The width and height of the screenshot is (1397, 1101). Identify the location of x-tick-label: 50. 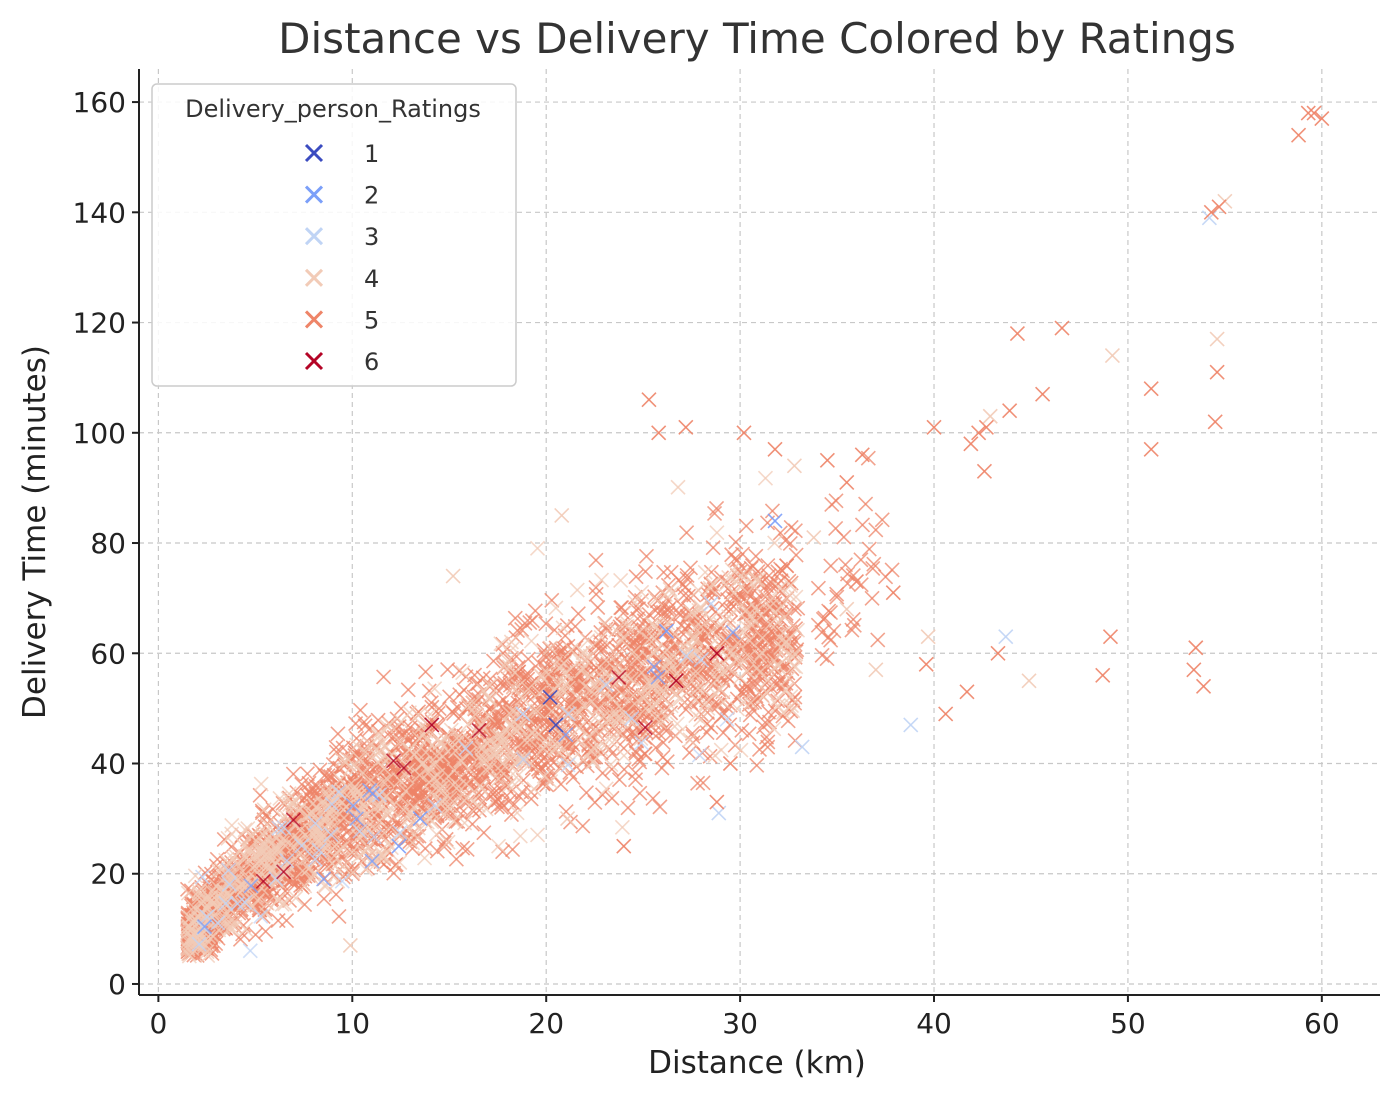
(1128, 1023).